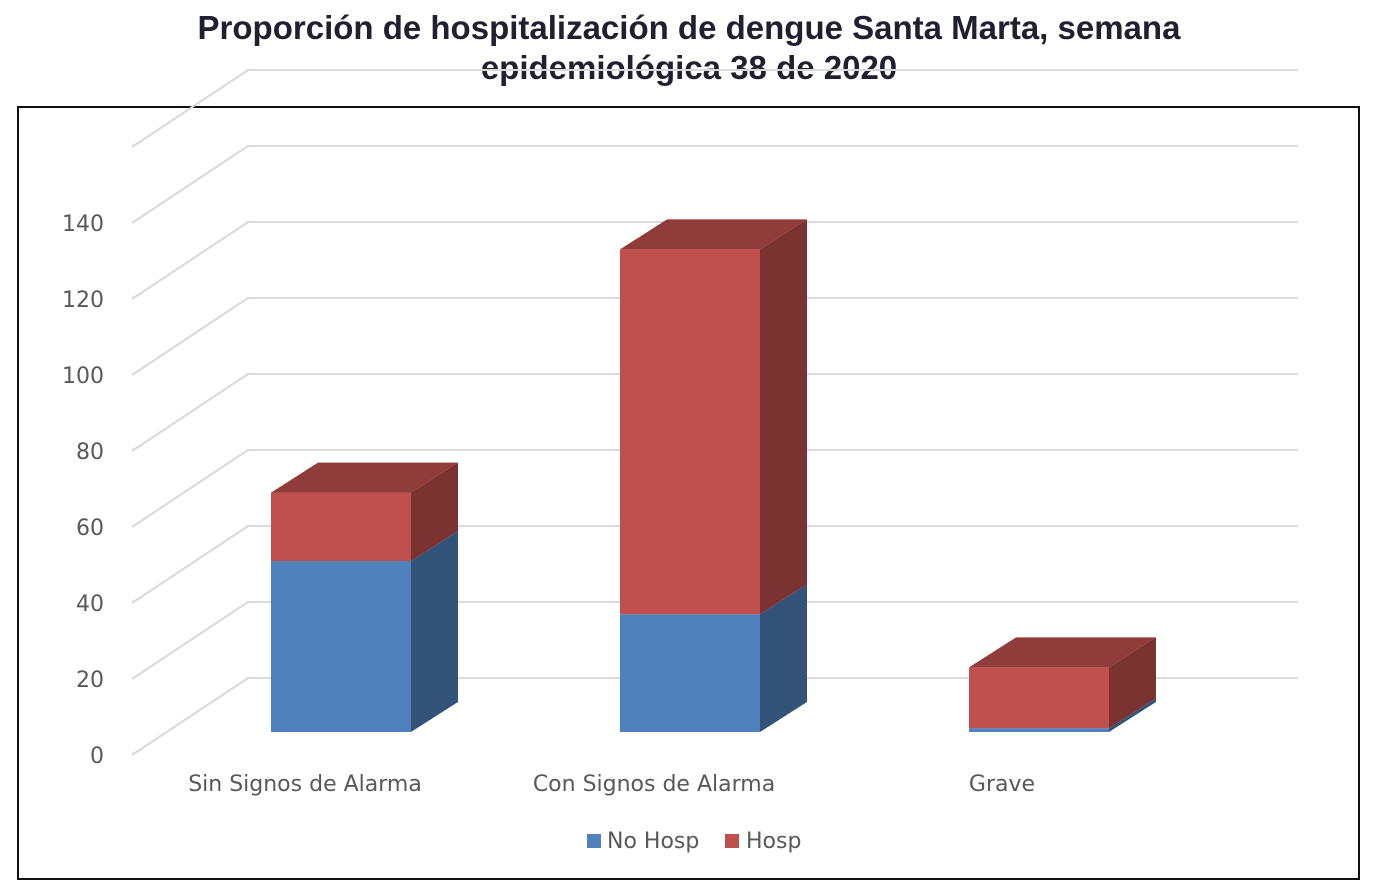  I want to click on x-category-label: Sin Signos de Alarma, so click(305, 784).